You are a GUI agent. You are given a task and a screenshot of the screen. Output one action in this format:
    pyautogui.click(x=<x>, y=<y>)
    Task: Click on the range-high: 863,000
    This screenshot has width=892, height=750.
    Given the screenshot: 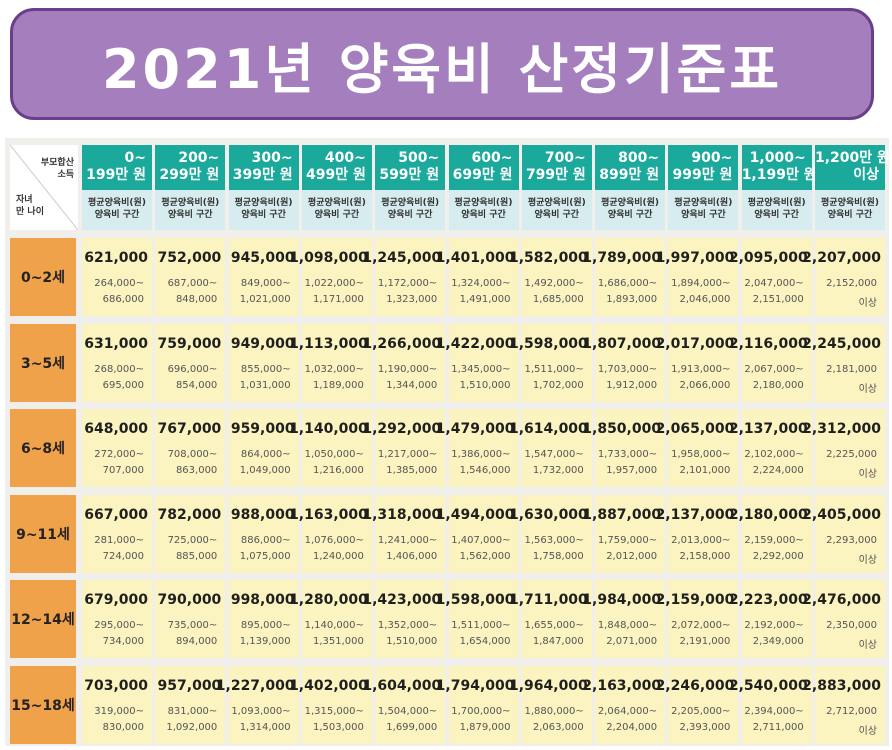 What is the action you would take?
    pyautogui.click(x=196, y=471)
    